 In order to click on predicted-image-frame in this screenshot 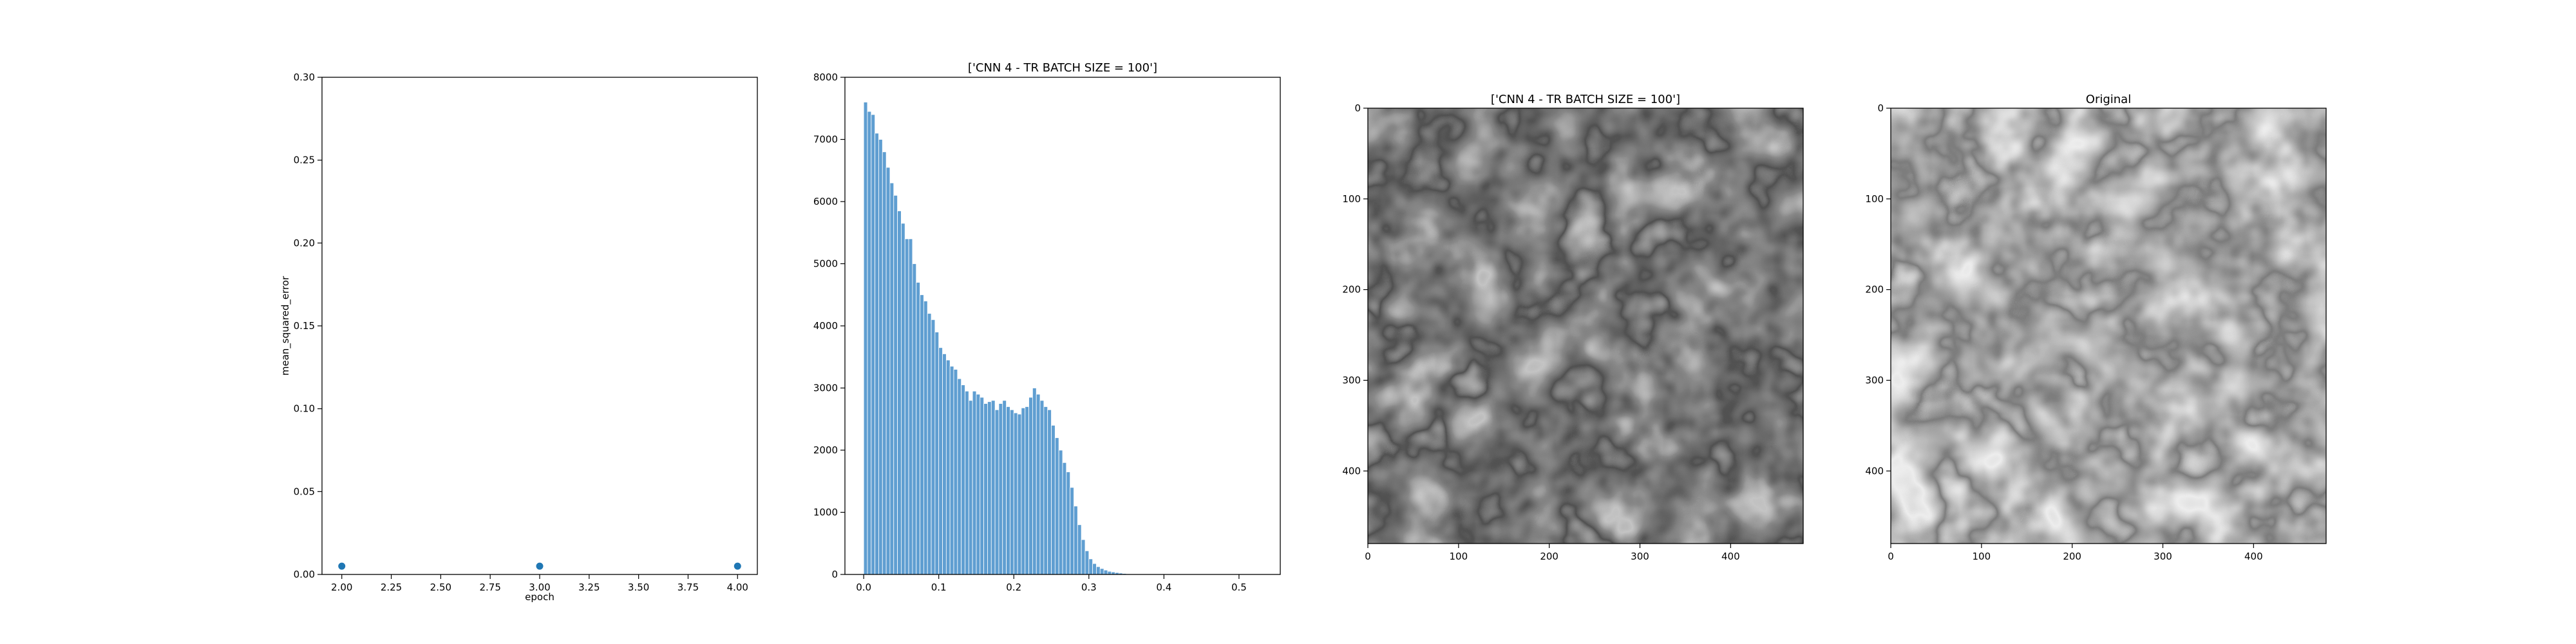, I will do `click(1585, 326)`.